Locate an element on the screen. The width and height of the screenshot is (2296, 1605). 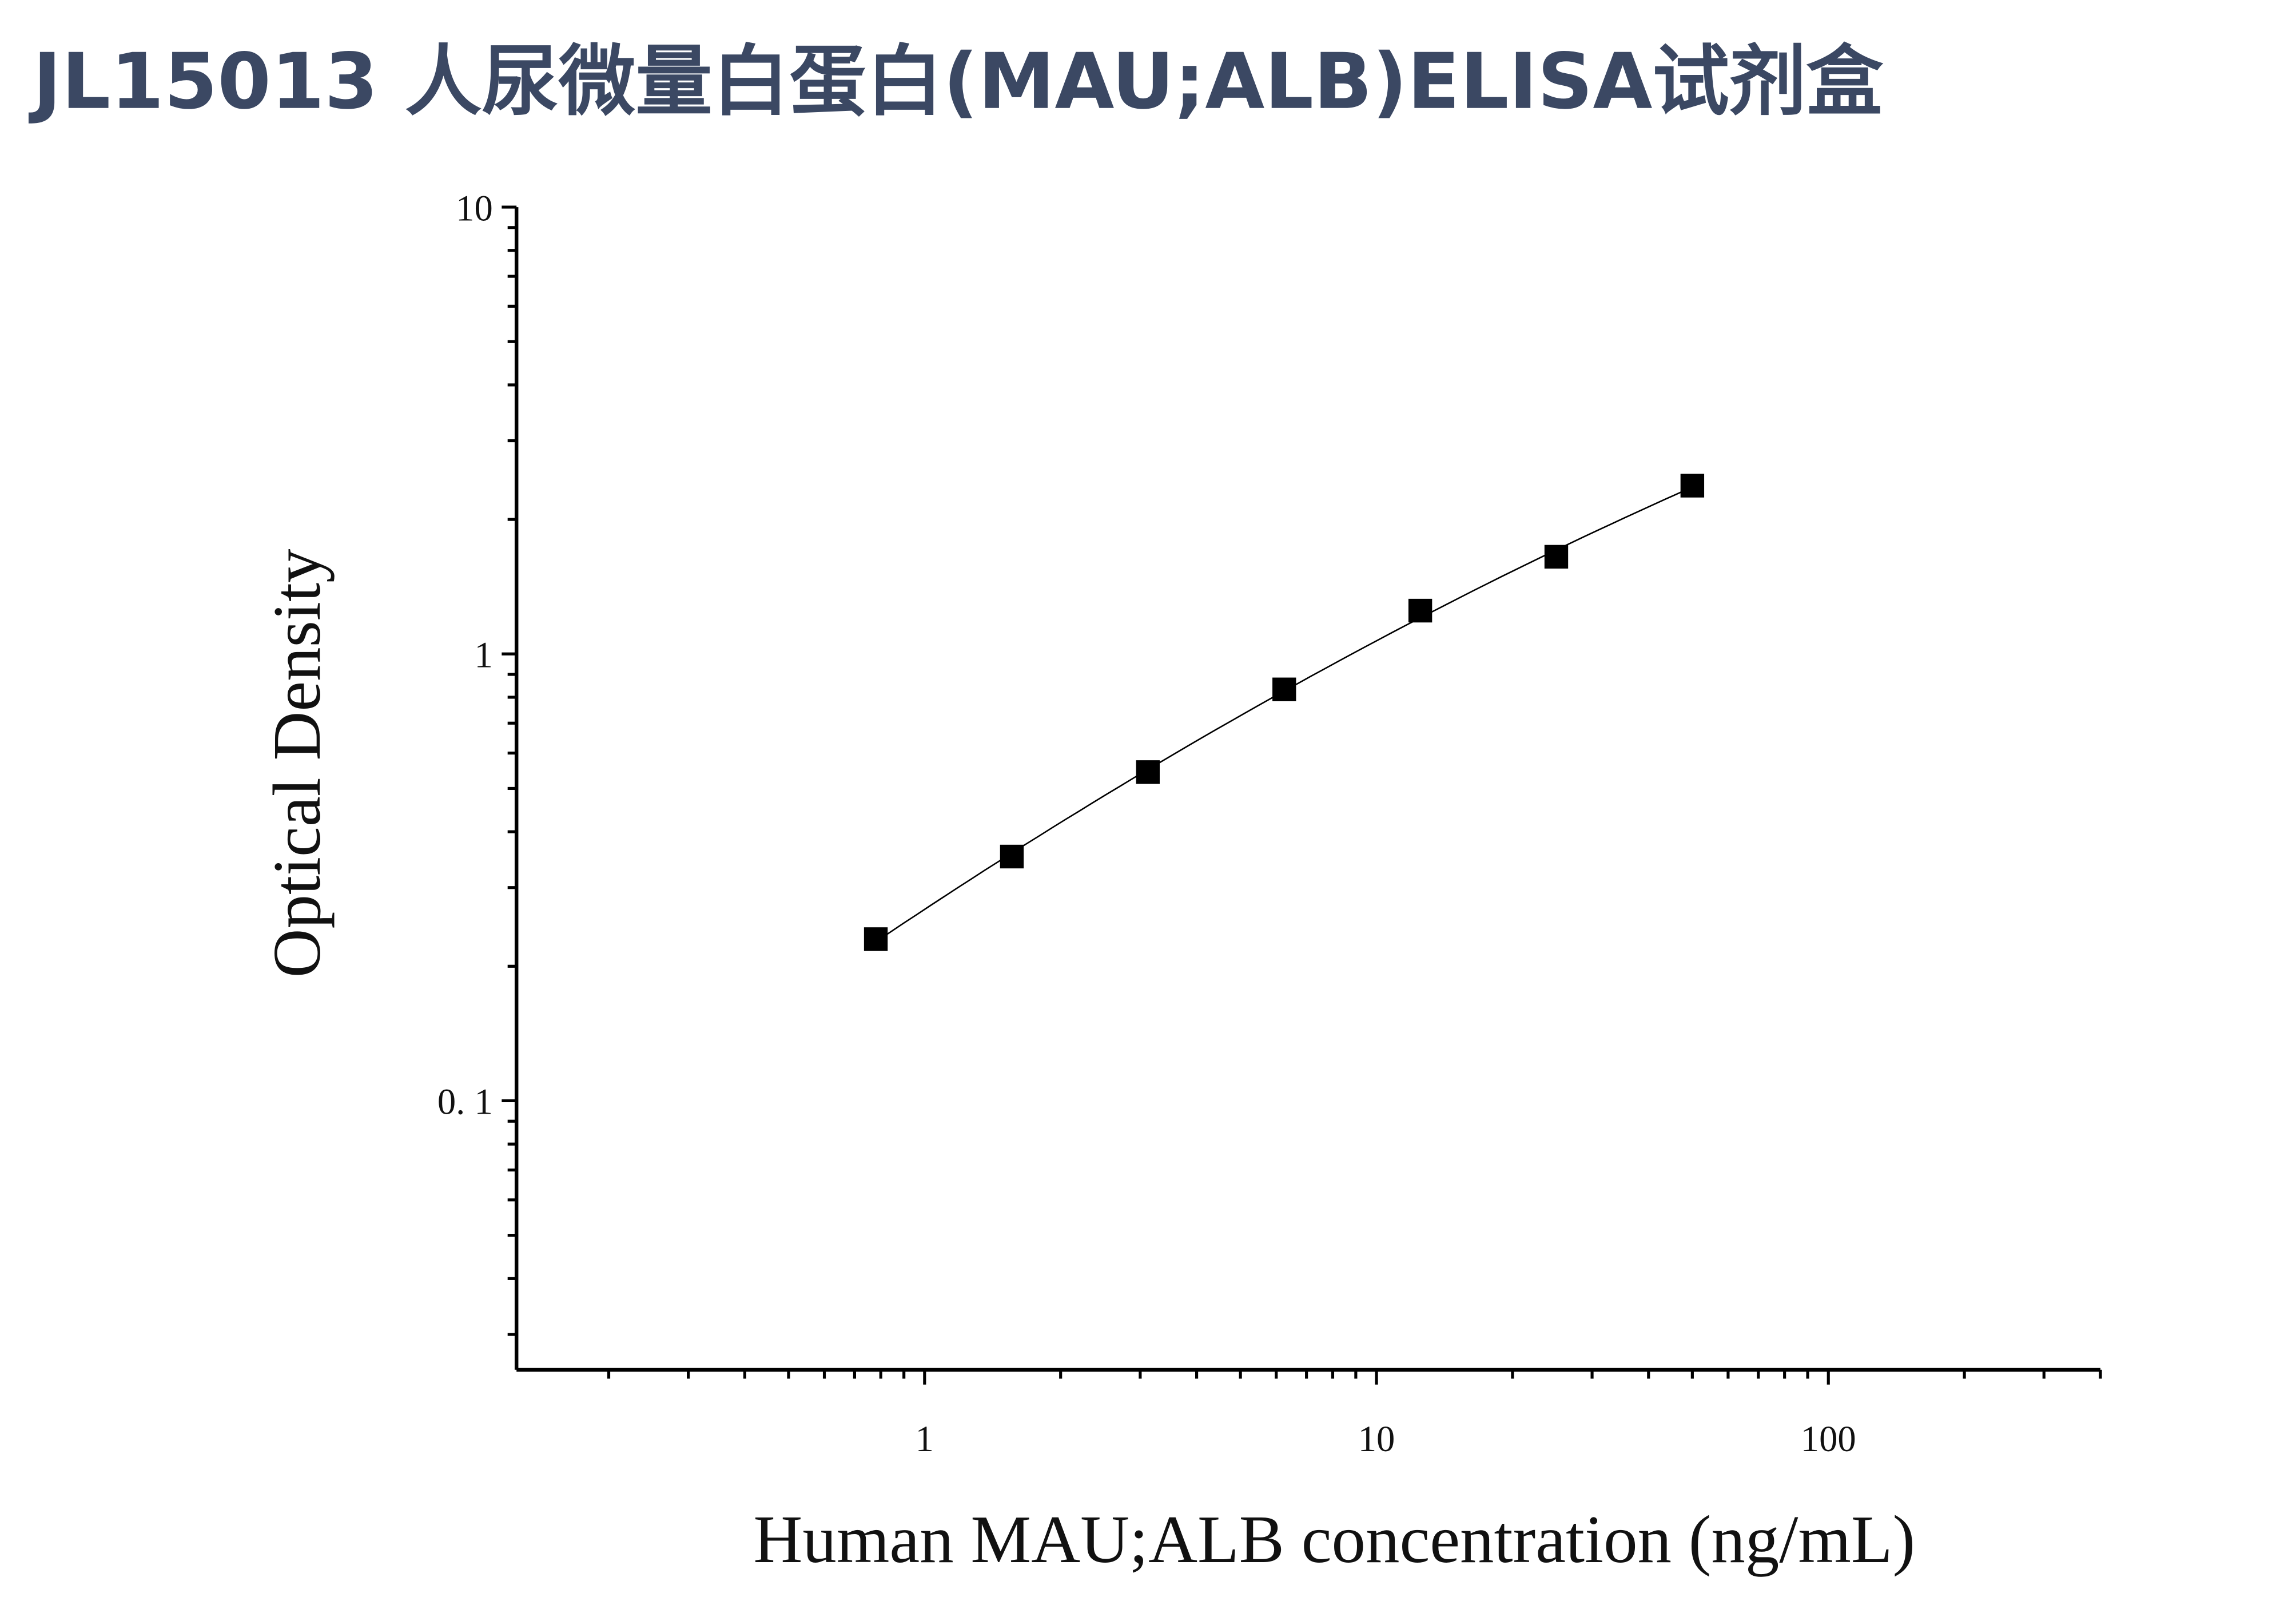
data-marks is located at coordinates (1284, 712).